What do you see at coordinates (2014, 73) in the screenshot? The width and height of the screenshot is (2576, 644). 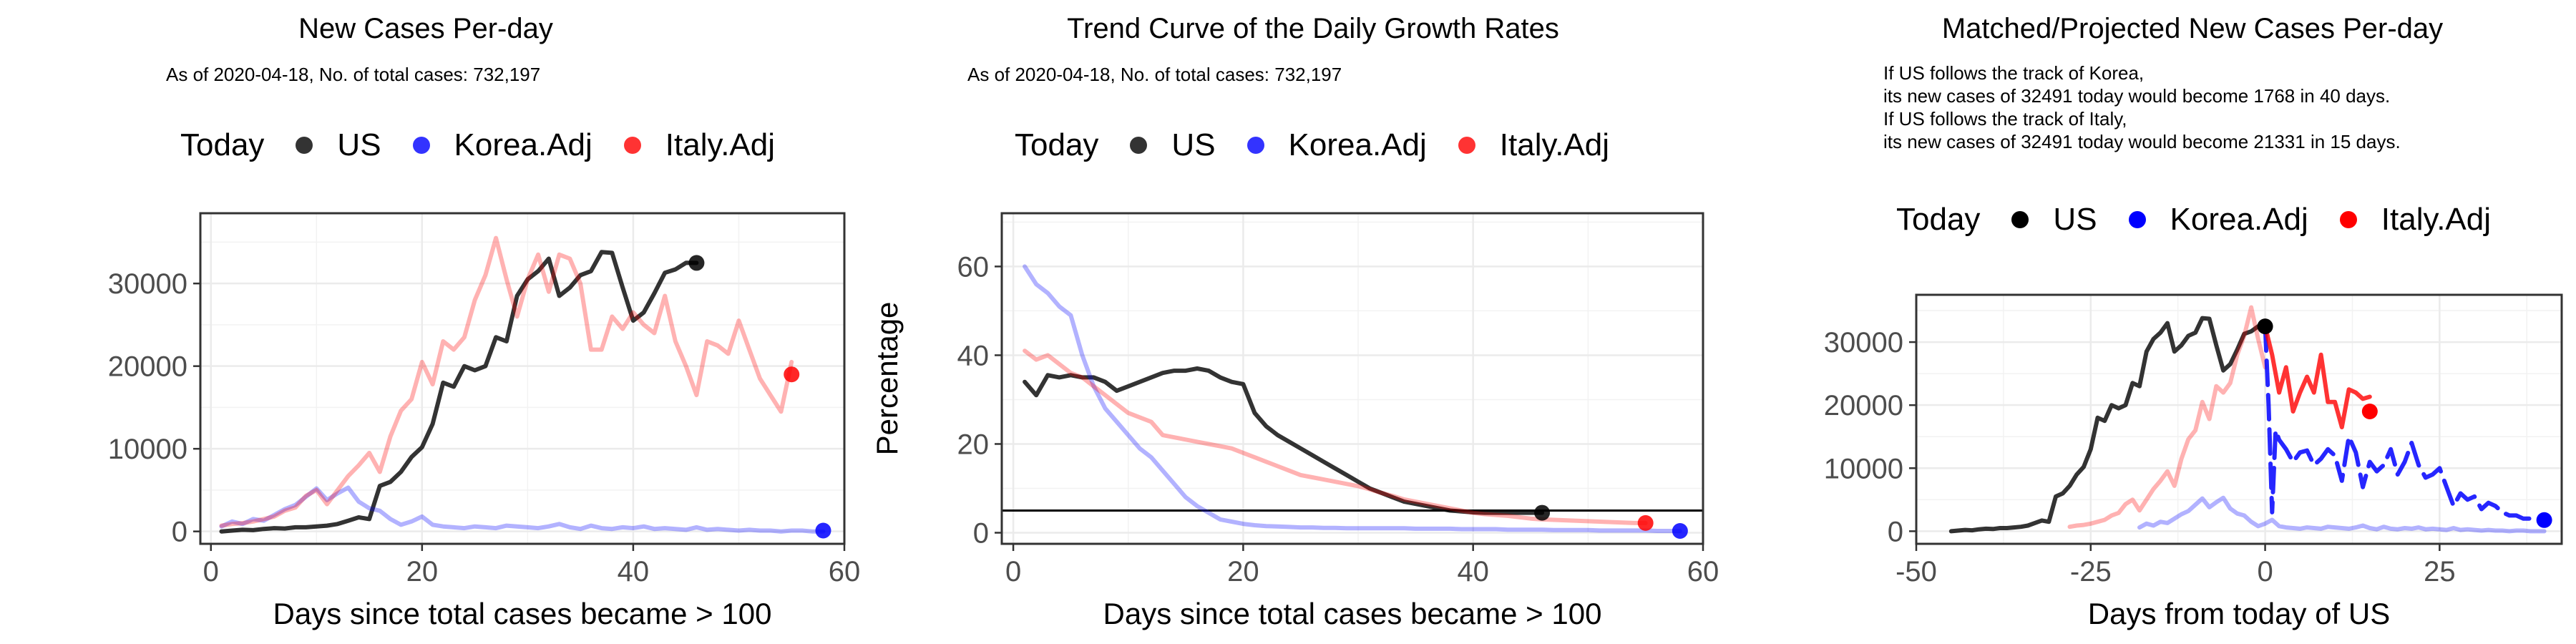 I see `chart-note-1: If US follows the track of Korea,` at bounding box center [2014, 73].